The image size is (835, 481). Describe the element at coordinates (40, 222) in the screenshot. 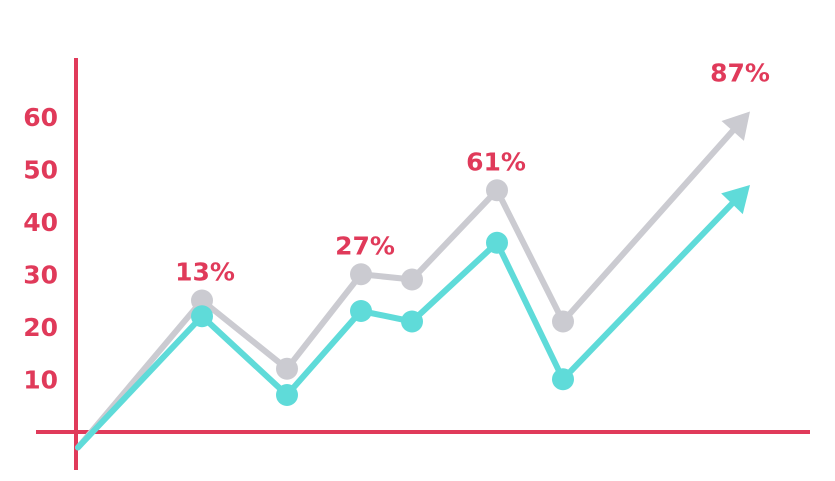

I see `y-tick-label: 40` at that location.